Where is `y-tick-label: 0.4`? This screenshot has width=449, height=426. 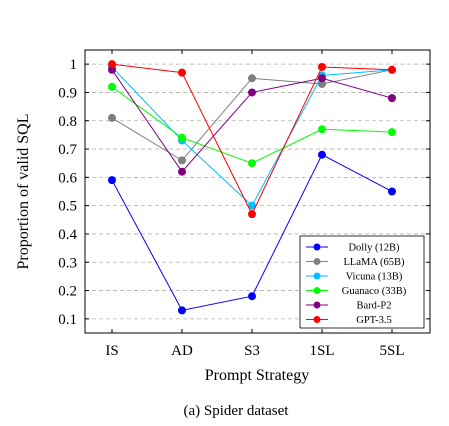
y-tick-label: 0.4 is located at coordinates (67, 235).